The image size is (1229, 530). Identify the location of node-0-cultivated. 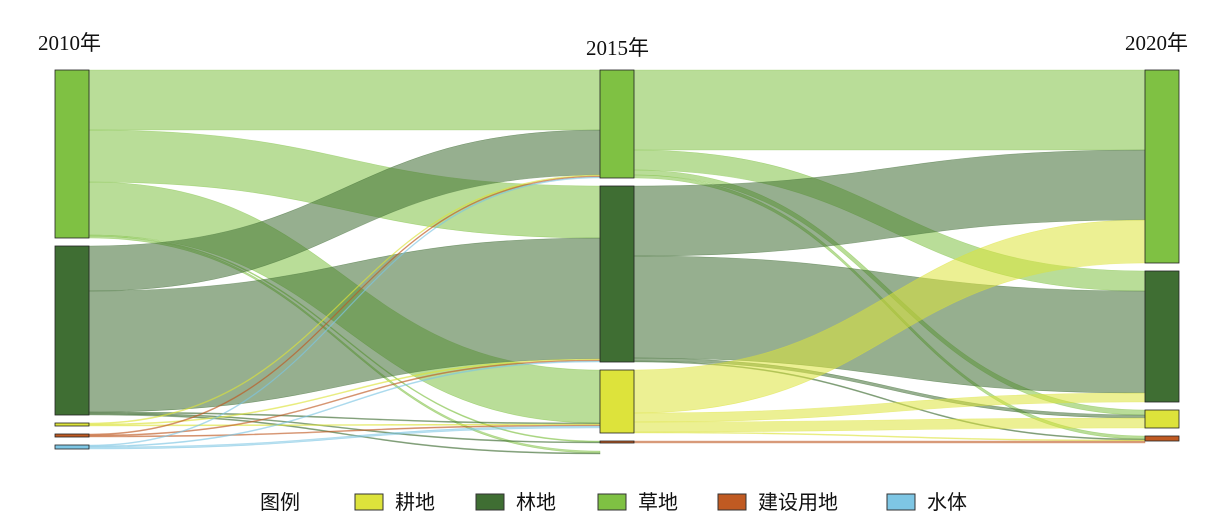
(72, 424).